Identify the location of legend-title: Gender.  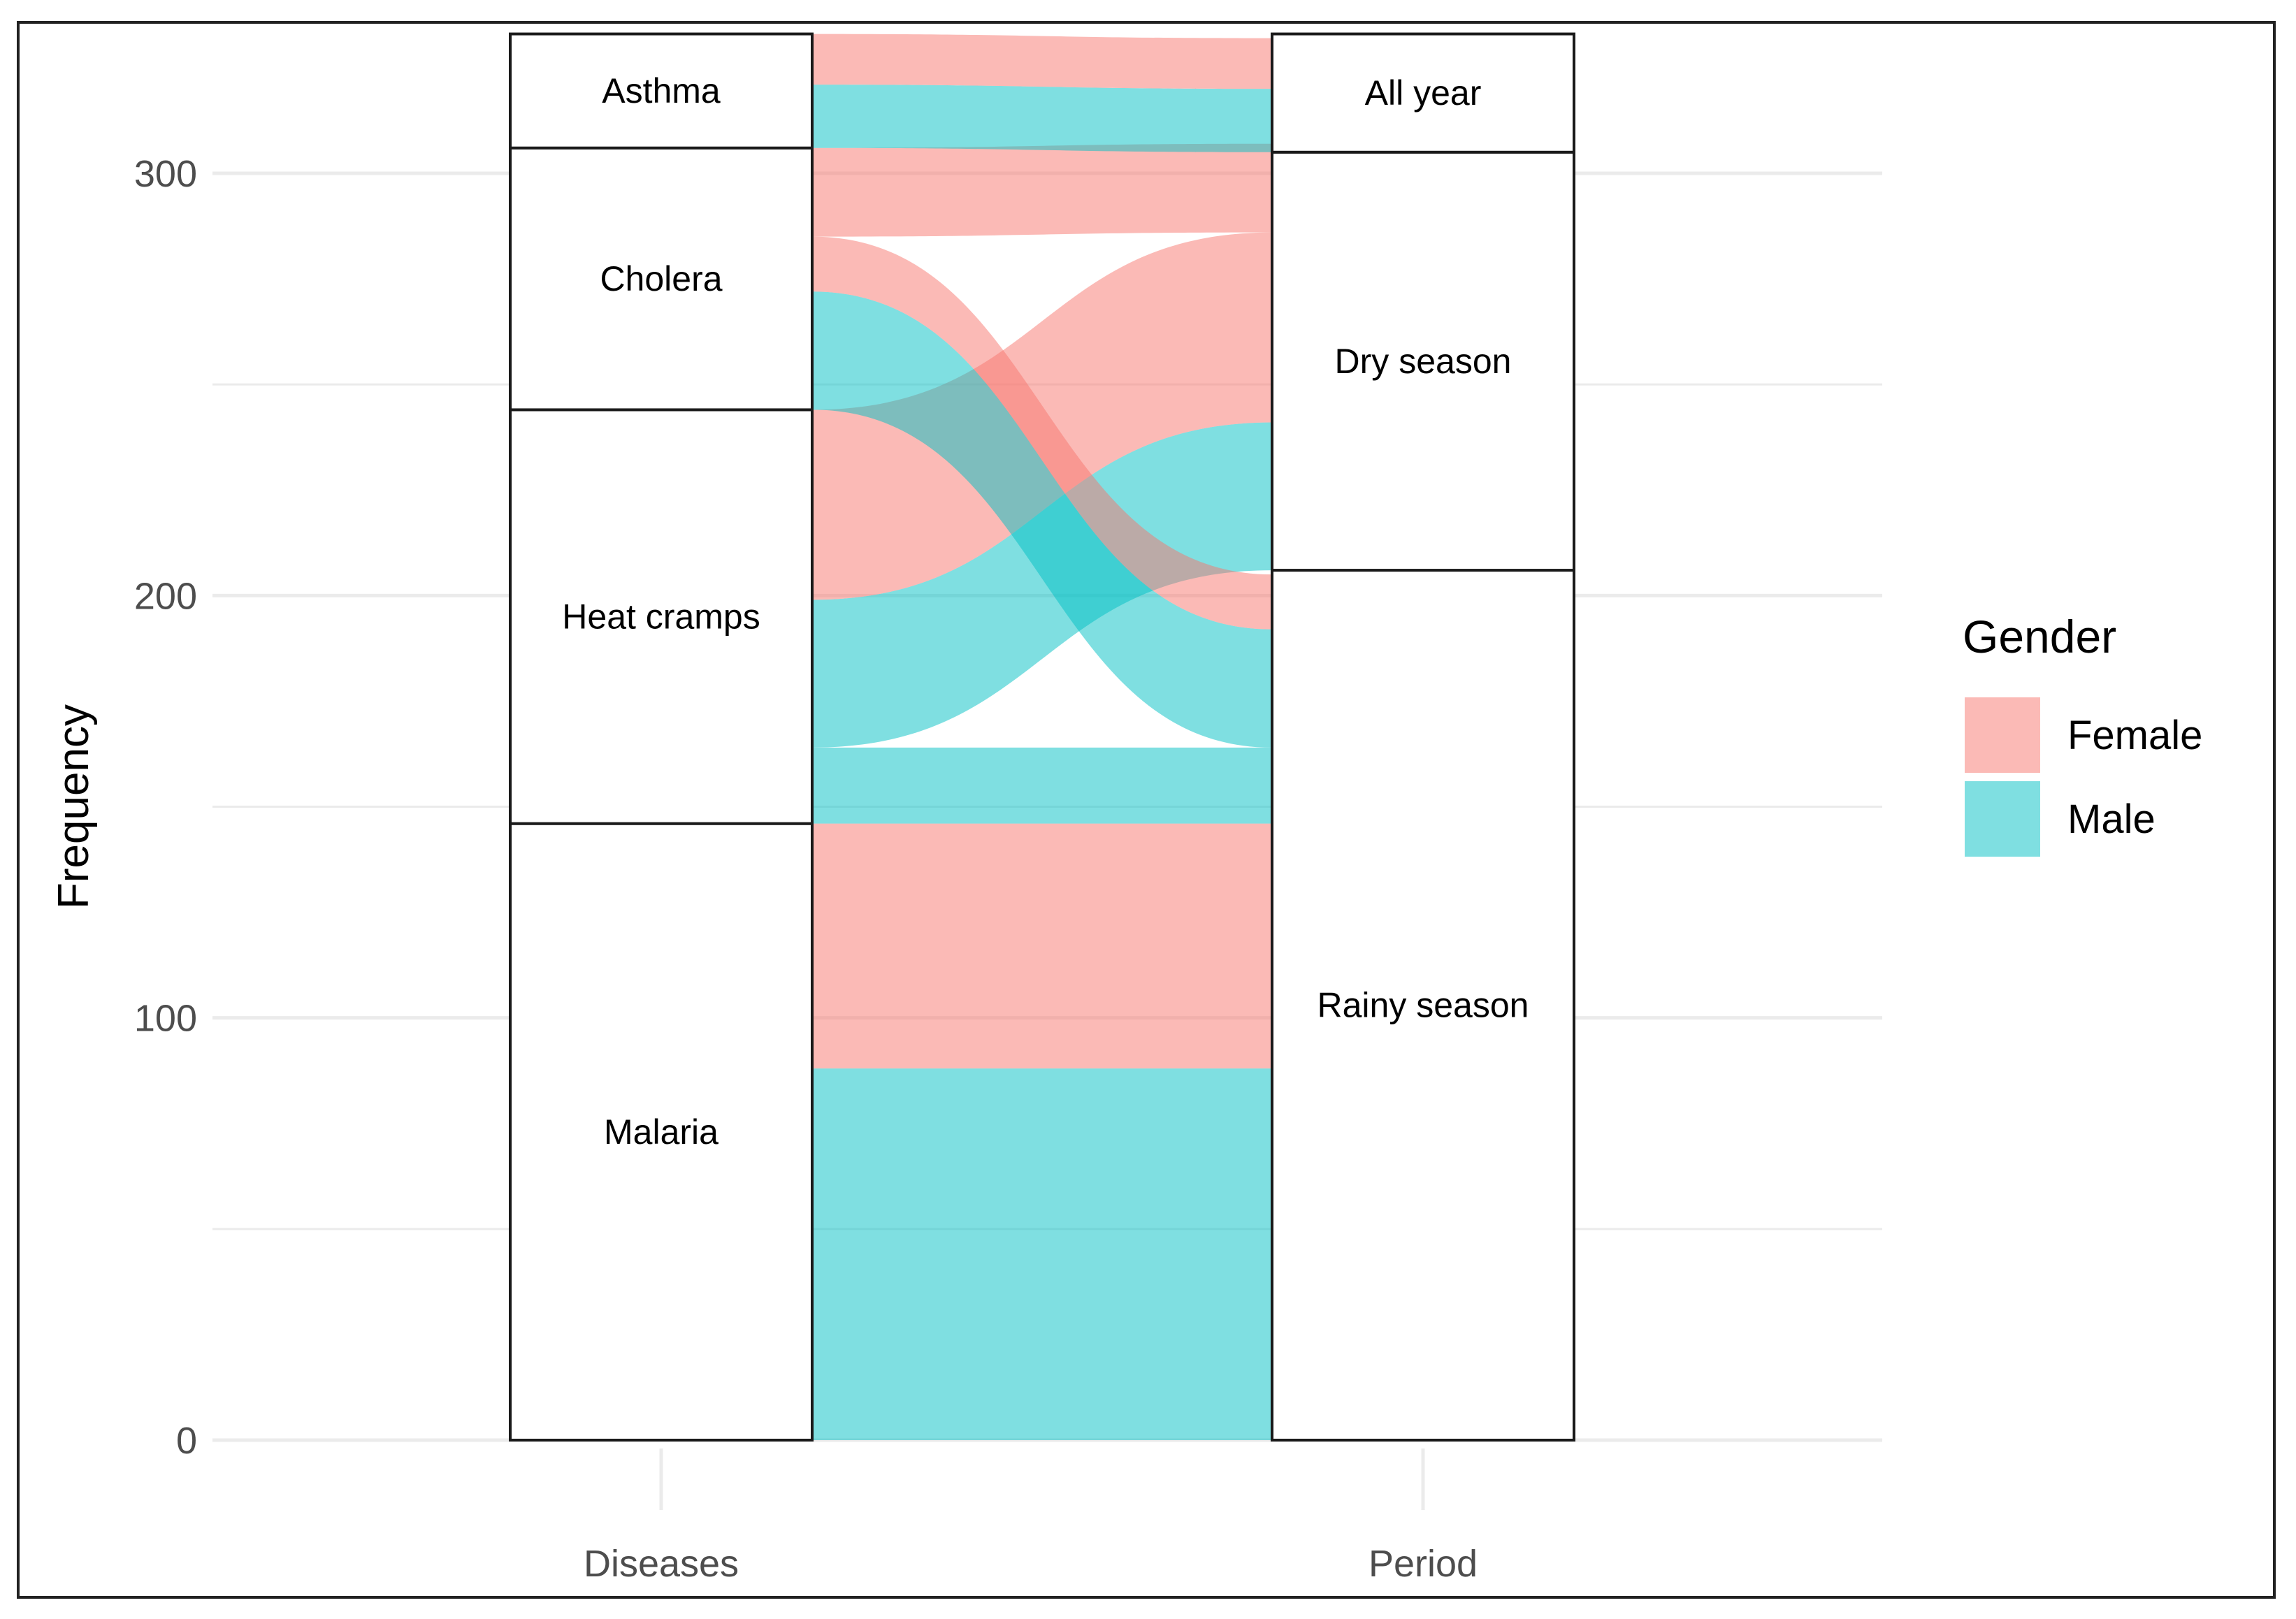
(2039, 636).